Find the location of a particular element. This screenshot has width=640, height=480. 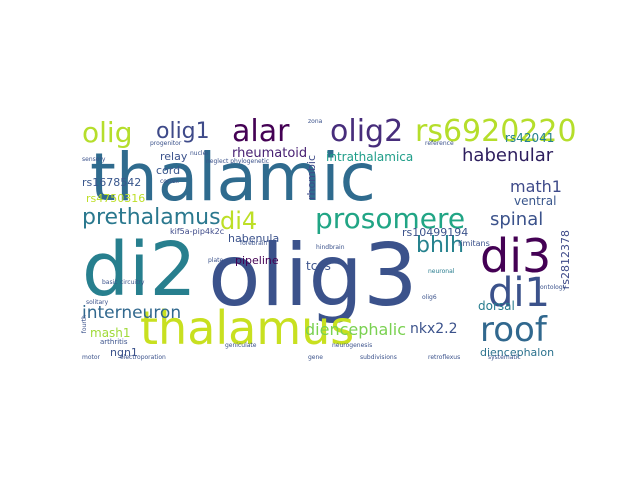

word-di2: di2 is located at coordinates (139, 270).